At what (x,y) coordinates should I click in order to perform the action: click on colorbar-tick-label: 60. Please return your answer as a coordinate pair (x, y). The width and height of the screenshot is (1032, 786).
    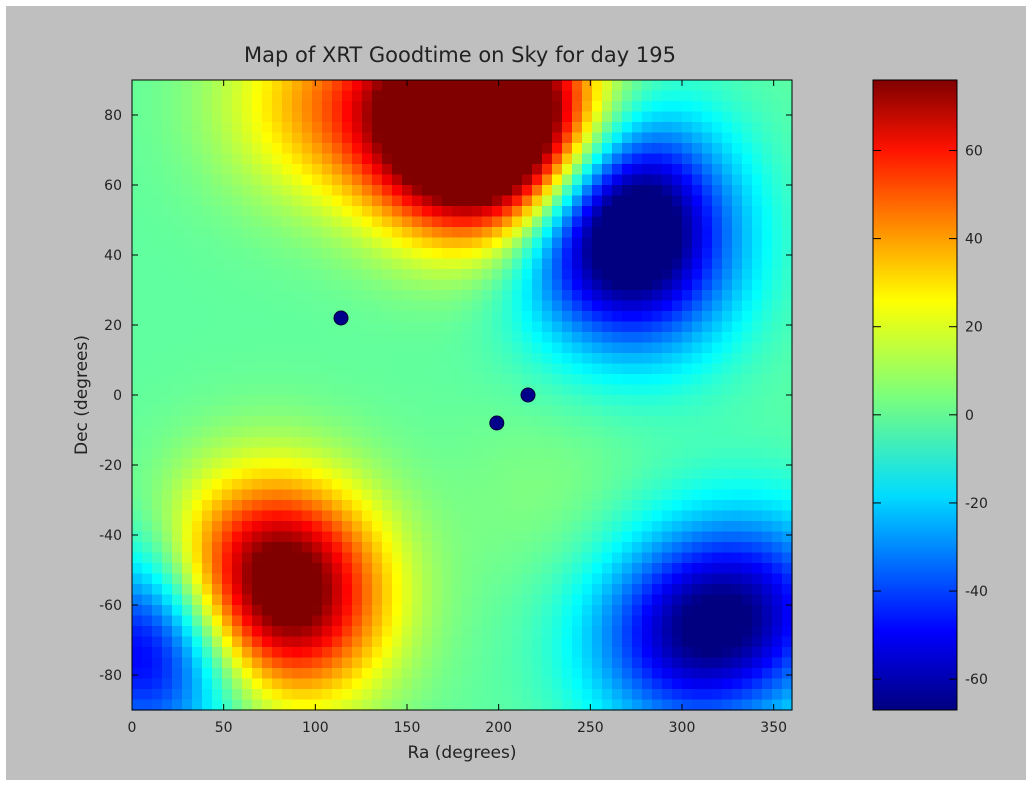
    Looking at the image, I should click on (974, 151).